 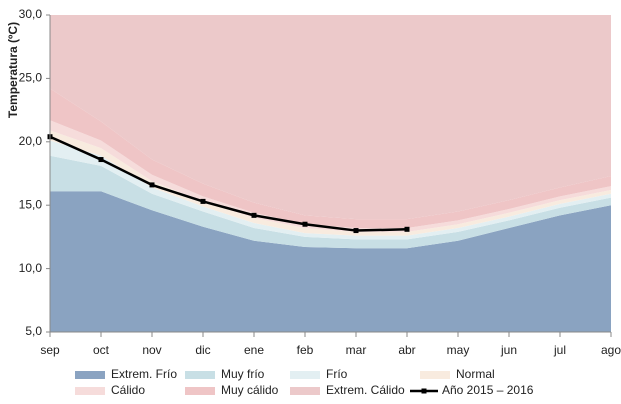 I want to click on y-tick-label: 5,0, so click(x=33, y=331).